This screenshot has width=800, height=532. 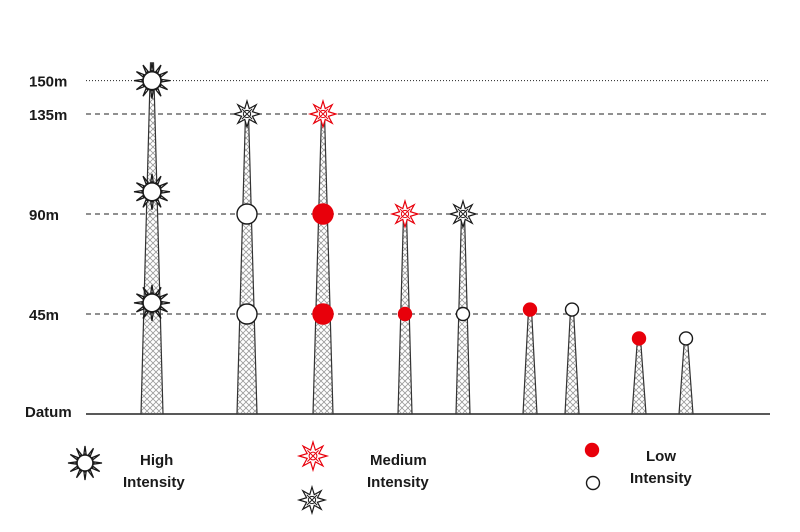 I want to click on tower-2-mast, so click(x=247, y=264).